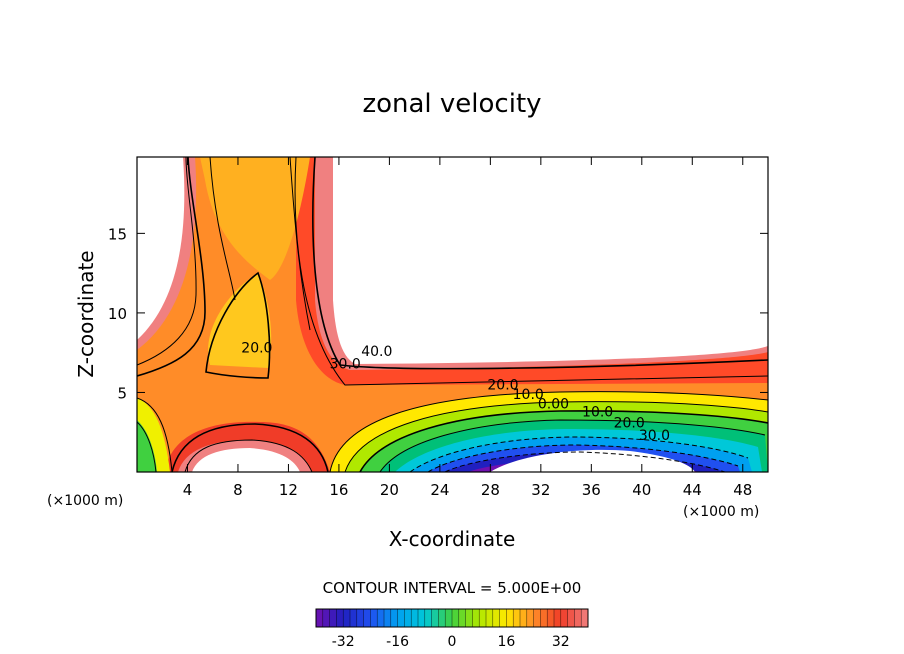 Image resolution: width=904 pixels, height=654 pixels. Describe the element at coordinates (742, 490) in the screenshot. I see `x-tick-label: 48` at that location.